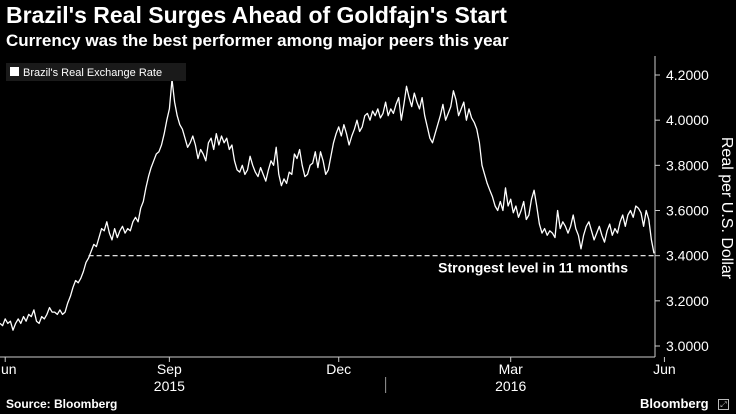  What do you see at coordinates (511, 369) in the screenshot?
I see `x-tick-label: Mar` at bounding box center [511, 369].